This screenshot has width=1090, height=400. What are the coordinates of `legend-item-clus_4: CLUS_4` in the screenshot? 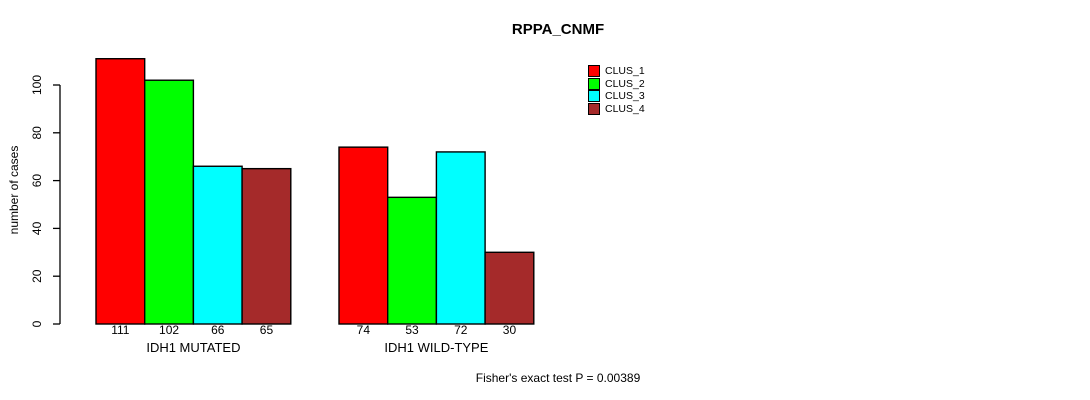 It's located at (616, 109).